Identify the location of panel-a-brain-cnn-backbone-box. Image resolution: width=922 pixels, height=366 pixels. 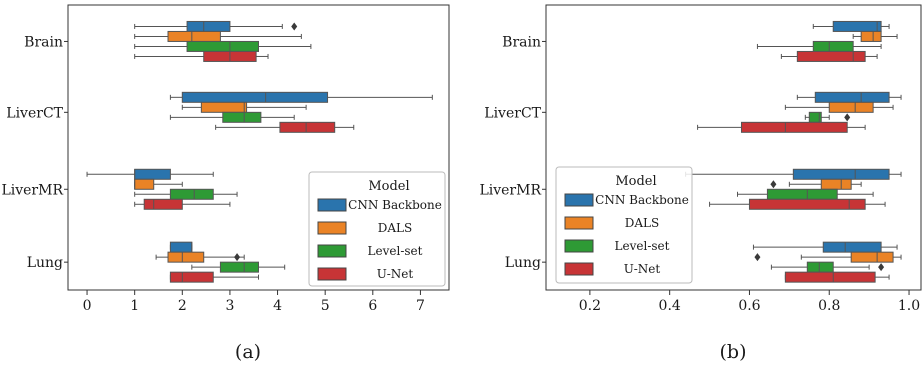
(208, 26).